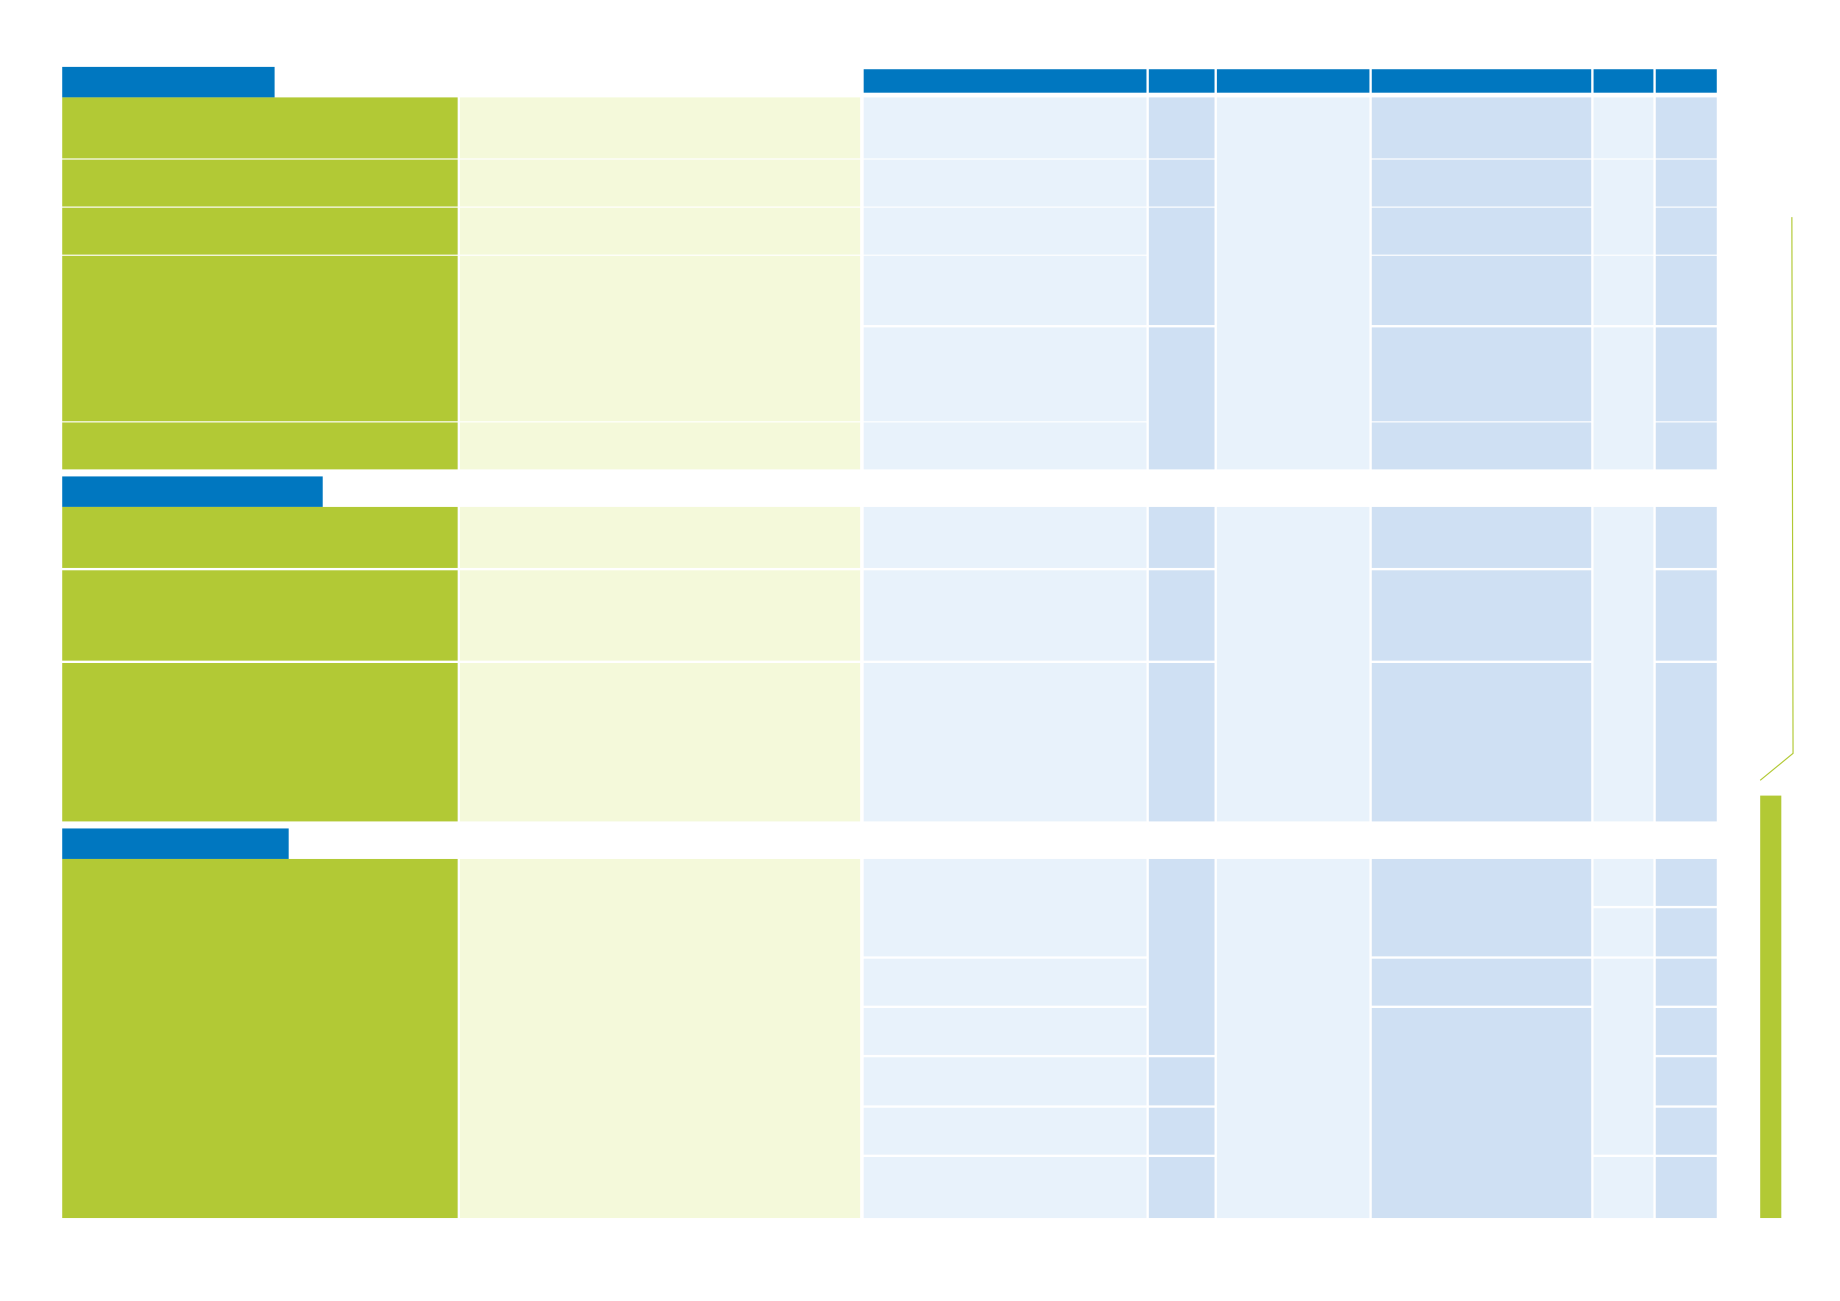  I want to click on connector-line, so click(1776, 499).